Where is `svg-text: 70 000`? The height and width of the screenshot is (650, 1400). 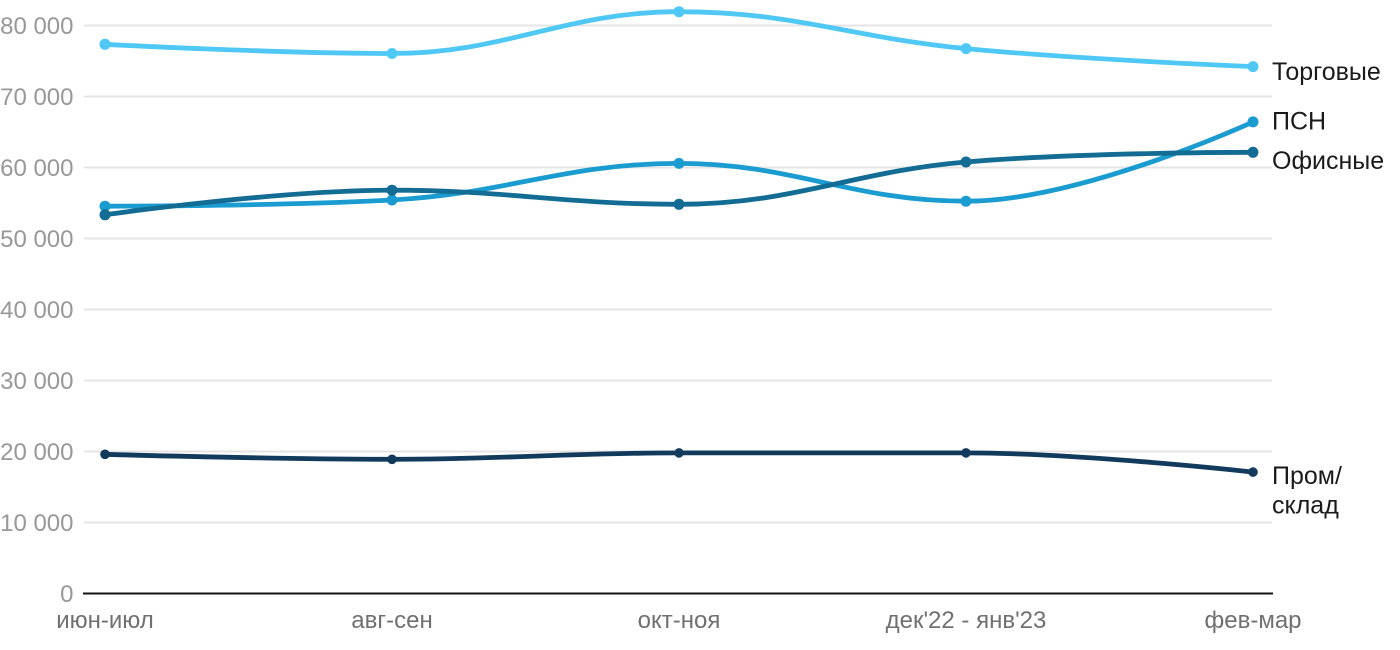 svg-text: 70 000 is located at coordinates (36, 97).